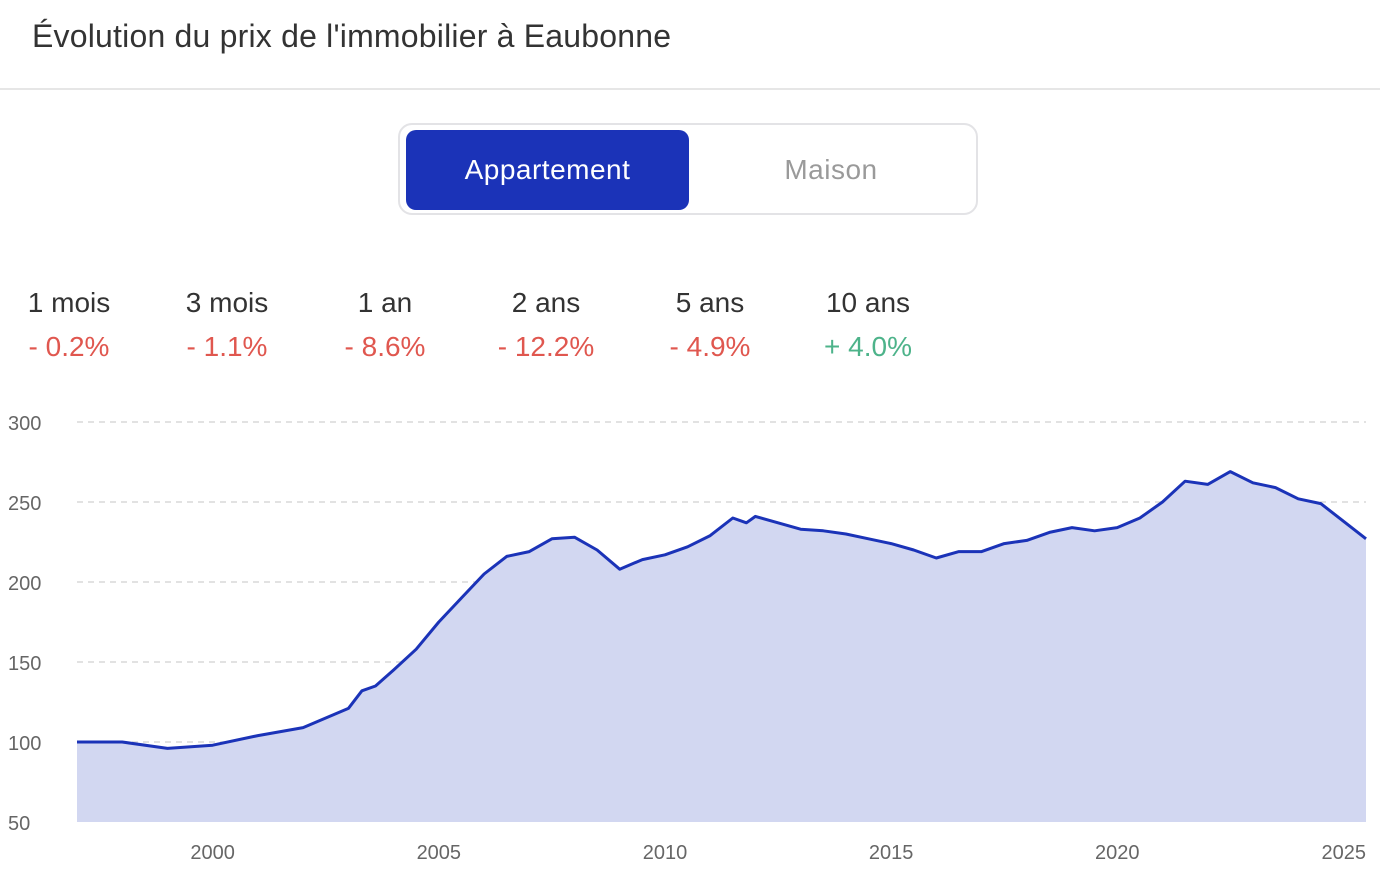 The width and height of the screenshot is (1380, 874). What do you see at coordinates (69, 302) in the screenshot?
I see `stat-label: 1 mois` at bounding box center [69, 302].